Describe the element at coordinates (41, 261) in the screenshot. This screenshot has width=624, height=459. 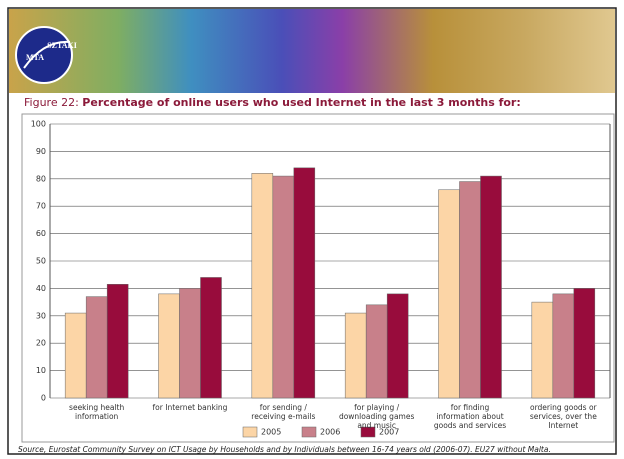
I see `y-tick-label: 50` at that location.